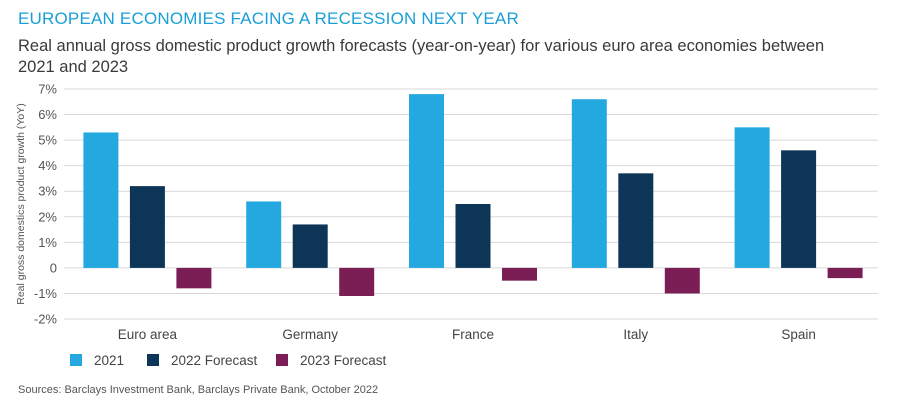 The image size is (900, 413). What do you see at coordinates (46, 319) in the screenshot?
I see `y-tick-label: -2%` at bounding box center [46, 319].